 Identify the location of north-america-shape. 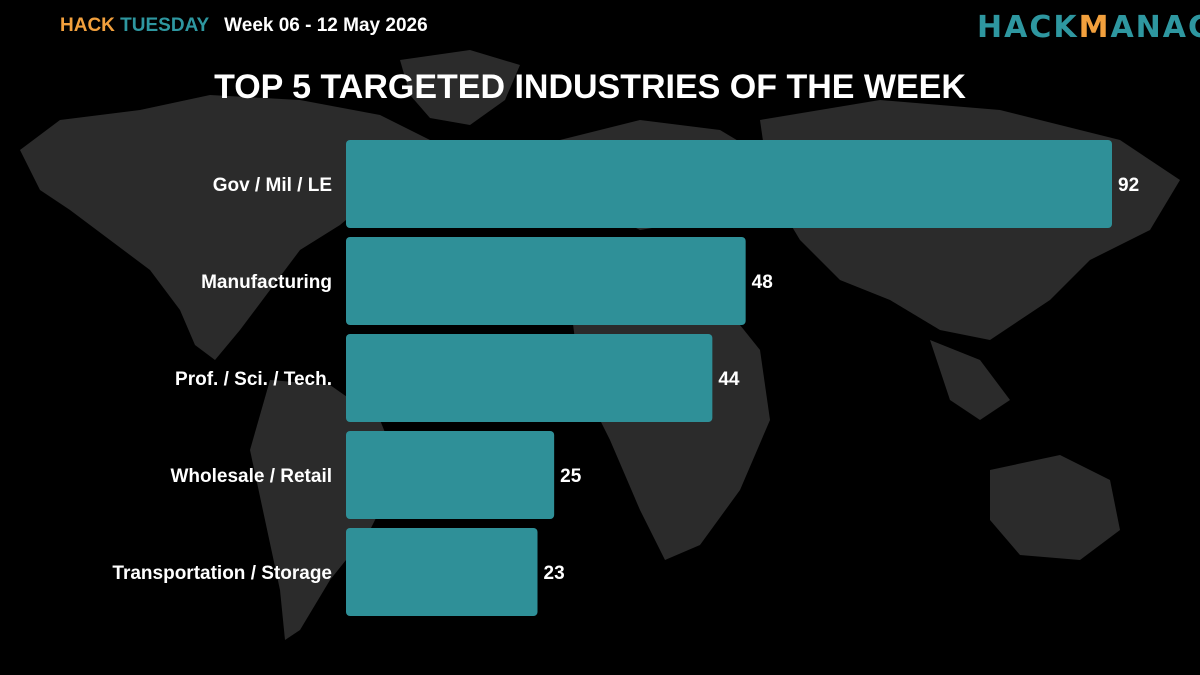
(225, 227).